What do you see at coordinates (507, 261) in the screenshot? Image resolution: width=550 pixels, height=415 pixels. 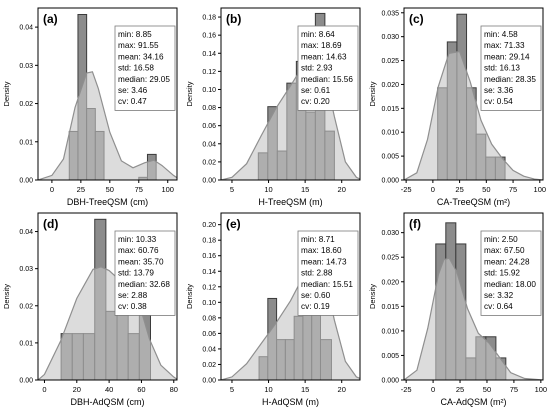 I see `stats-line: mean: 24.28` at bounding box center [507, 261].